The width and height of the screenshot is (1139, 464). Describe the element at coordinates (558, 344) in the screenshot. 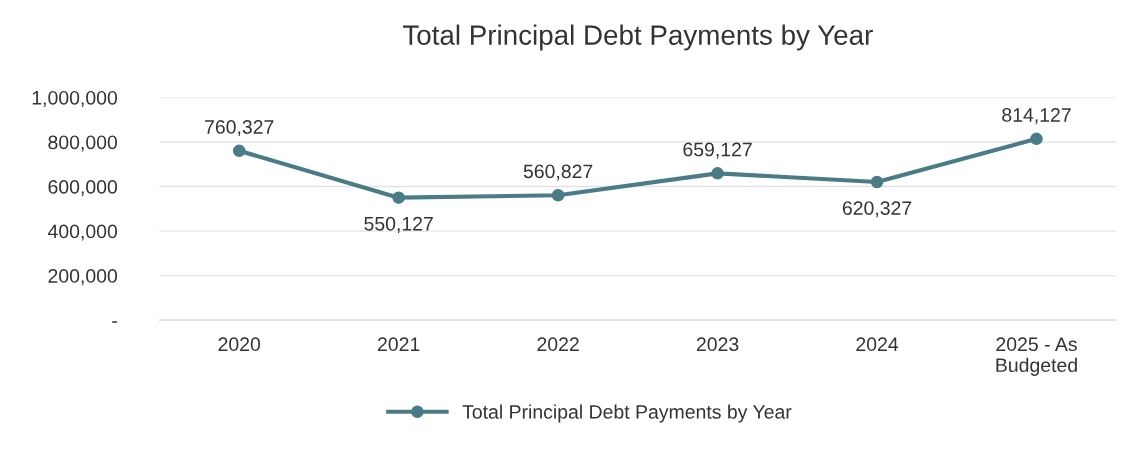

I see `x-tick-label: 2022` at that location.